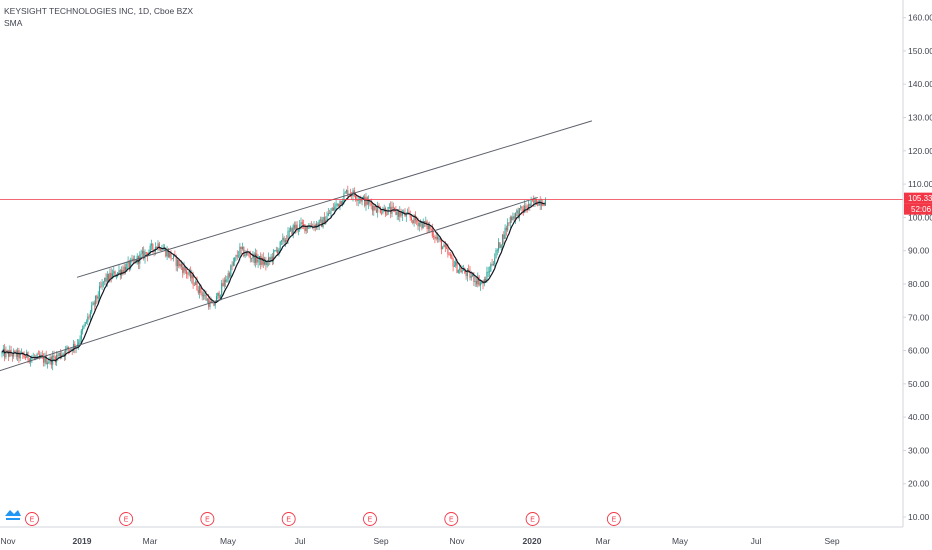 The height and width of the screenshot is (550, 932). I want to click on y-tick-label: 140.00, so click(920, 84).